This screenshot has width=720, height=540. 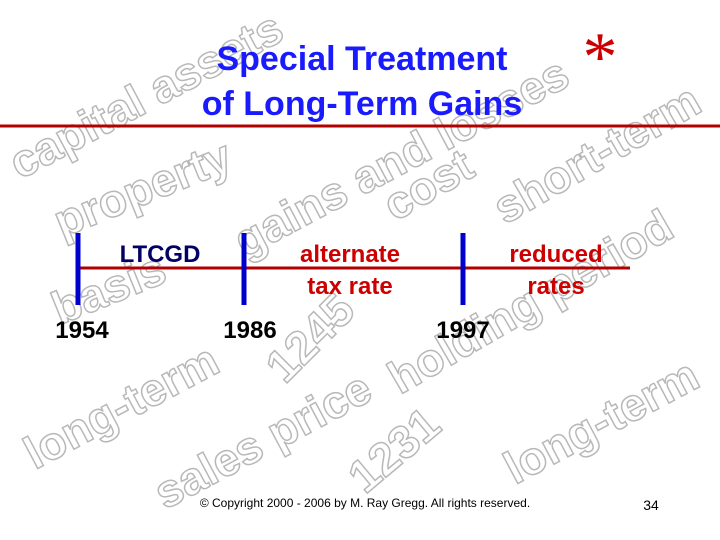 I want to click on timeline-year: 1997, so click(x=462, y=330).